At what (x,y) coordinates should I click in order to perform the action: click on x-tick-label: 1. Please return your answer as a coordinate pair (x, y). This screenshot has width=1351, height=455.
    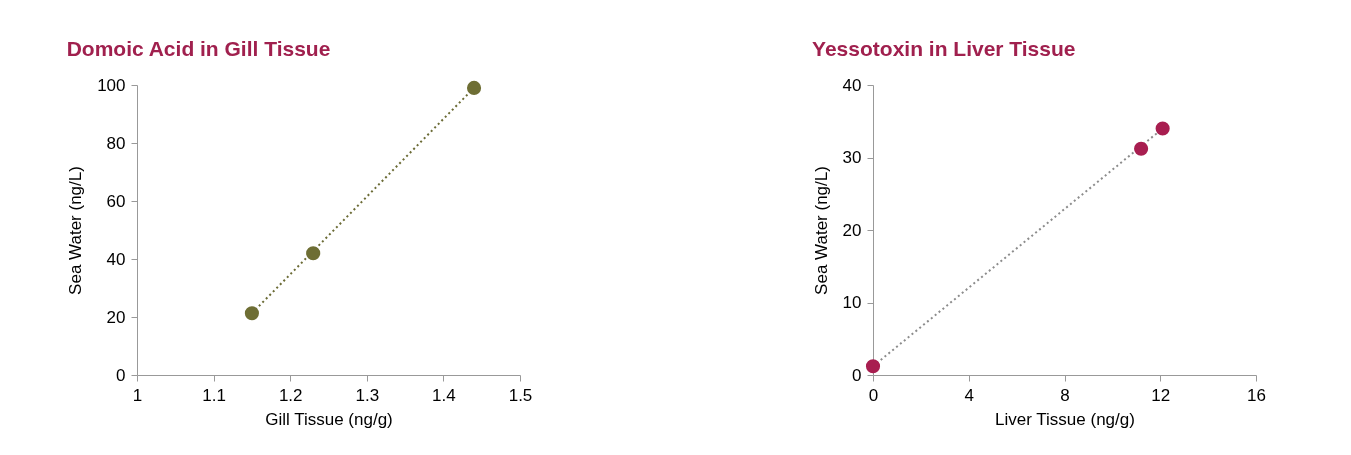
    Looking at the image, I should click on (137, 395).